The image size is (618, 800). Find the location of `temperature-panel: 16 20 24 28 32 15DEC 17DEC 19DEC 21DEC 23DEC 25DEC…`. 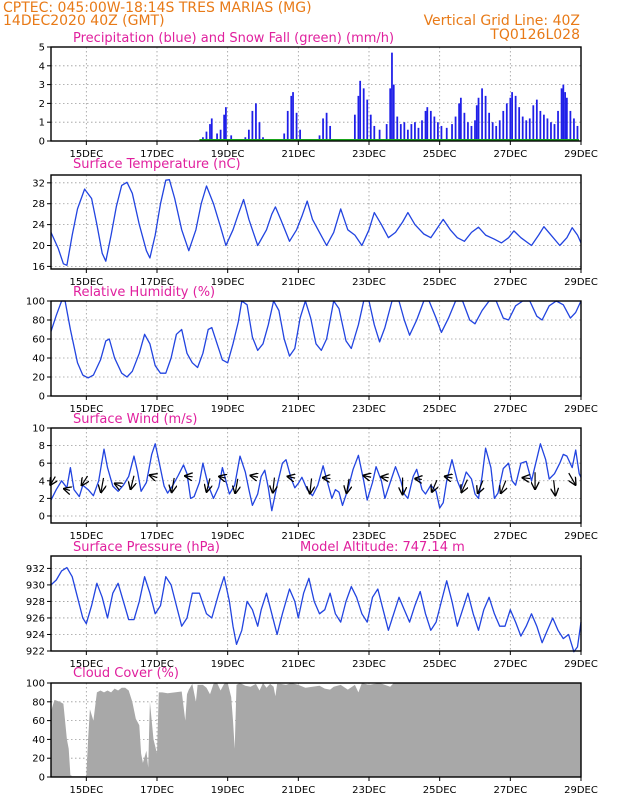

temperature-panel: 16 20 24 28 32 15DEC 17DEC 19DEC 21DEC 23DEC 25DEC… is located at coordinates (315, 222).